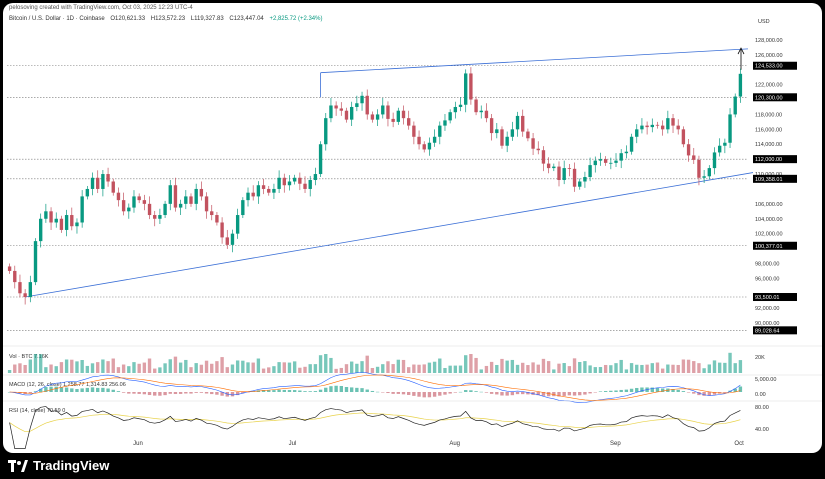  Describe the element at coordinates (769, 180) in the screenshot. I see `price-tag-label: 109,358.01` at that location.